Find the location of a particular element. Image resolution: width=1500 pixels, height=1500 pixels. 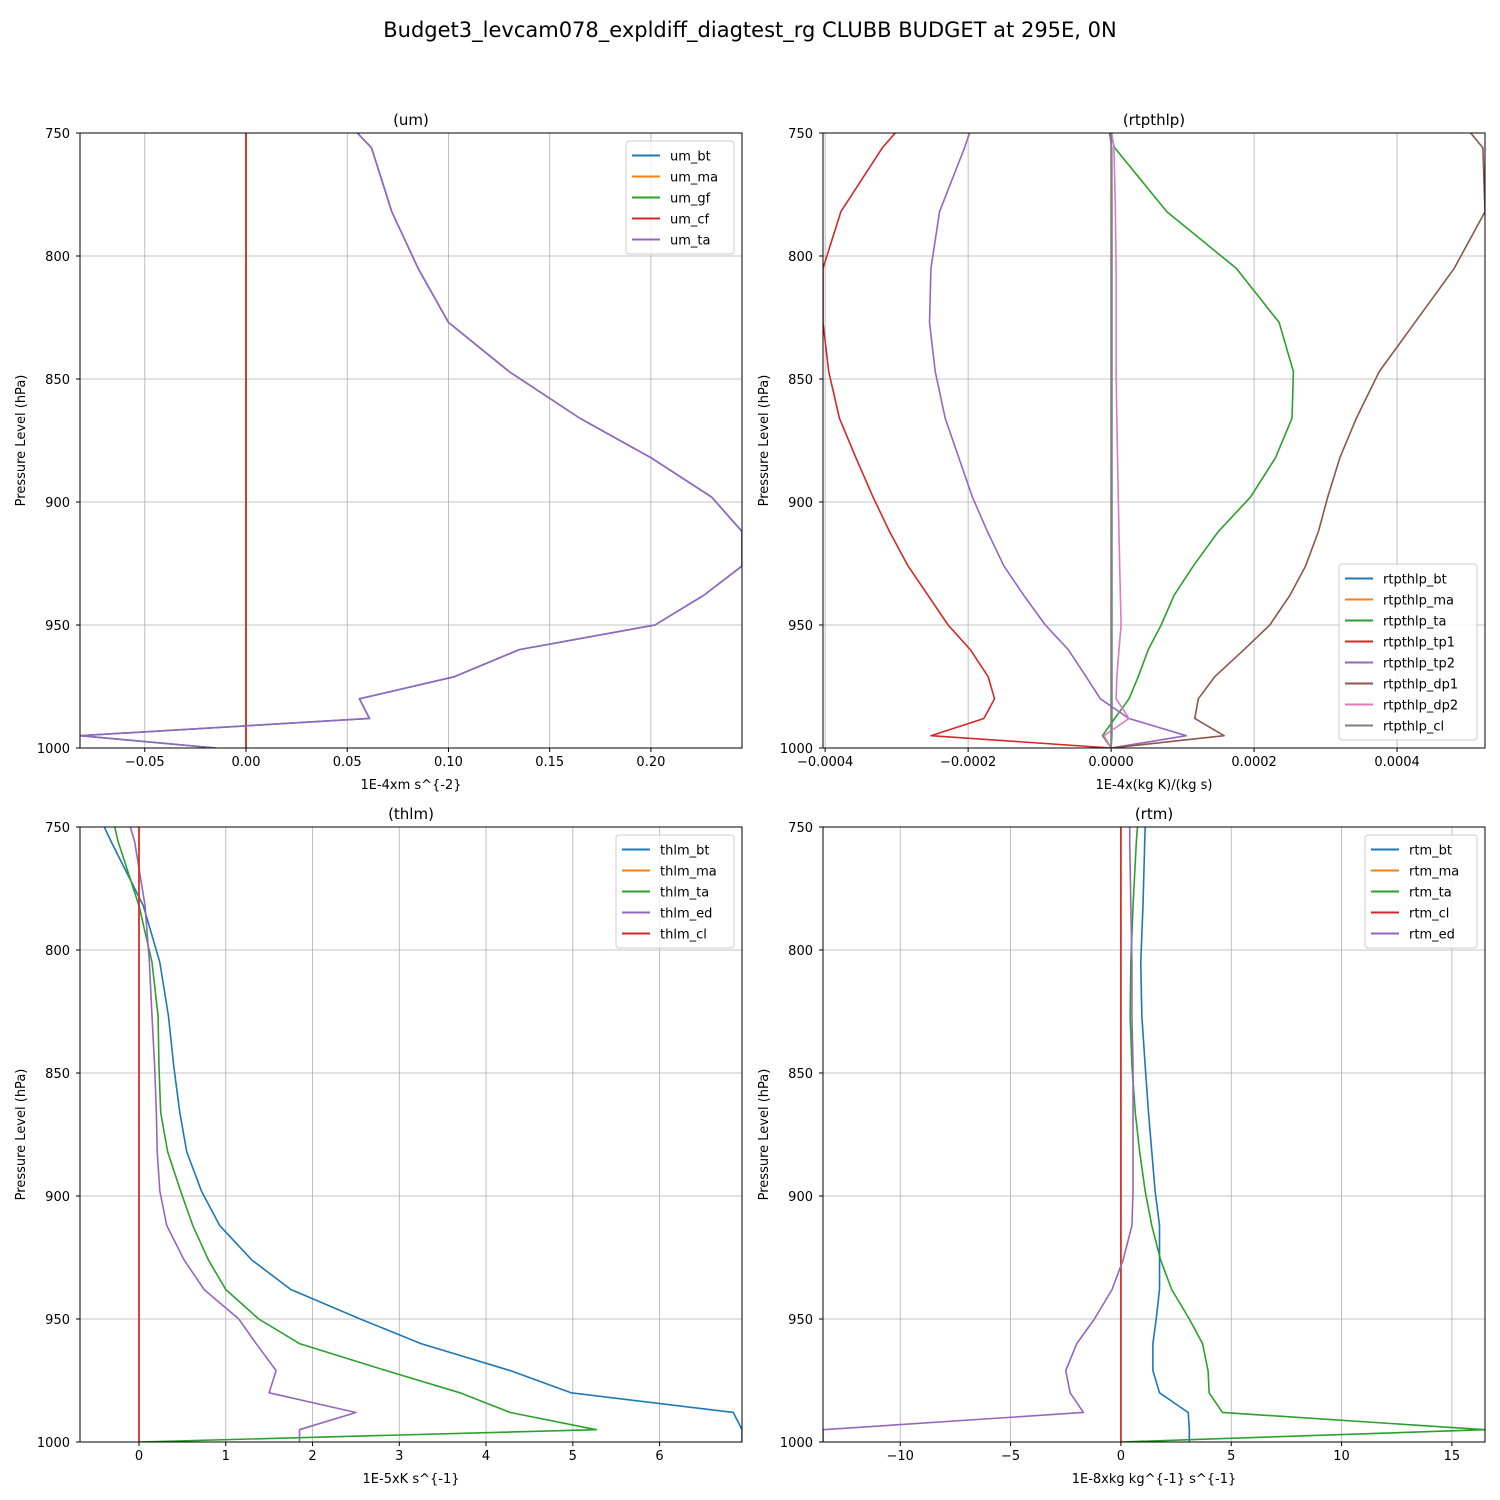

series-line-thlm_ta is located at coordinates (355, 1134).